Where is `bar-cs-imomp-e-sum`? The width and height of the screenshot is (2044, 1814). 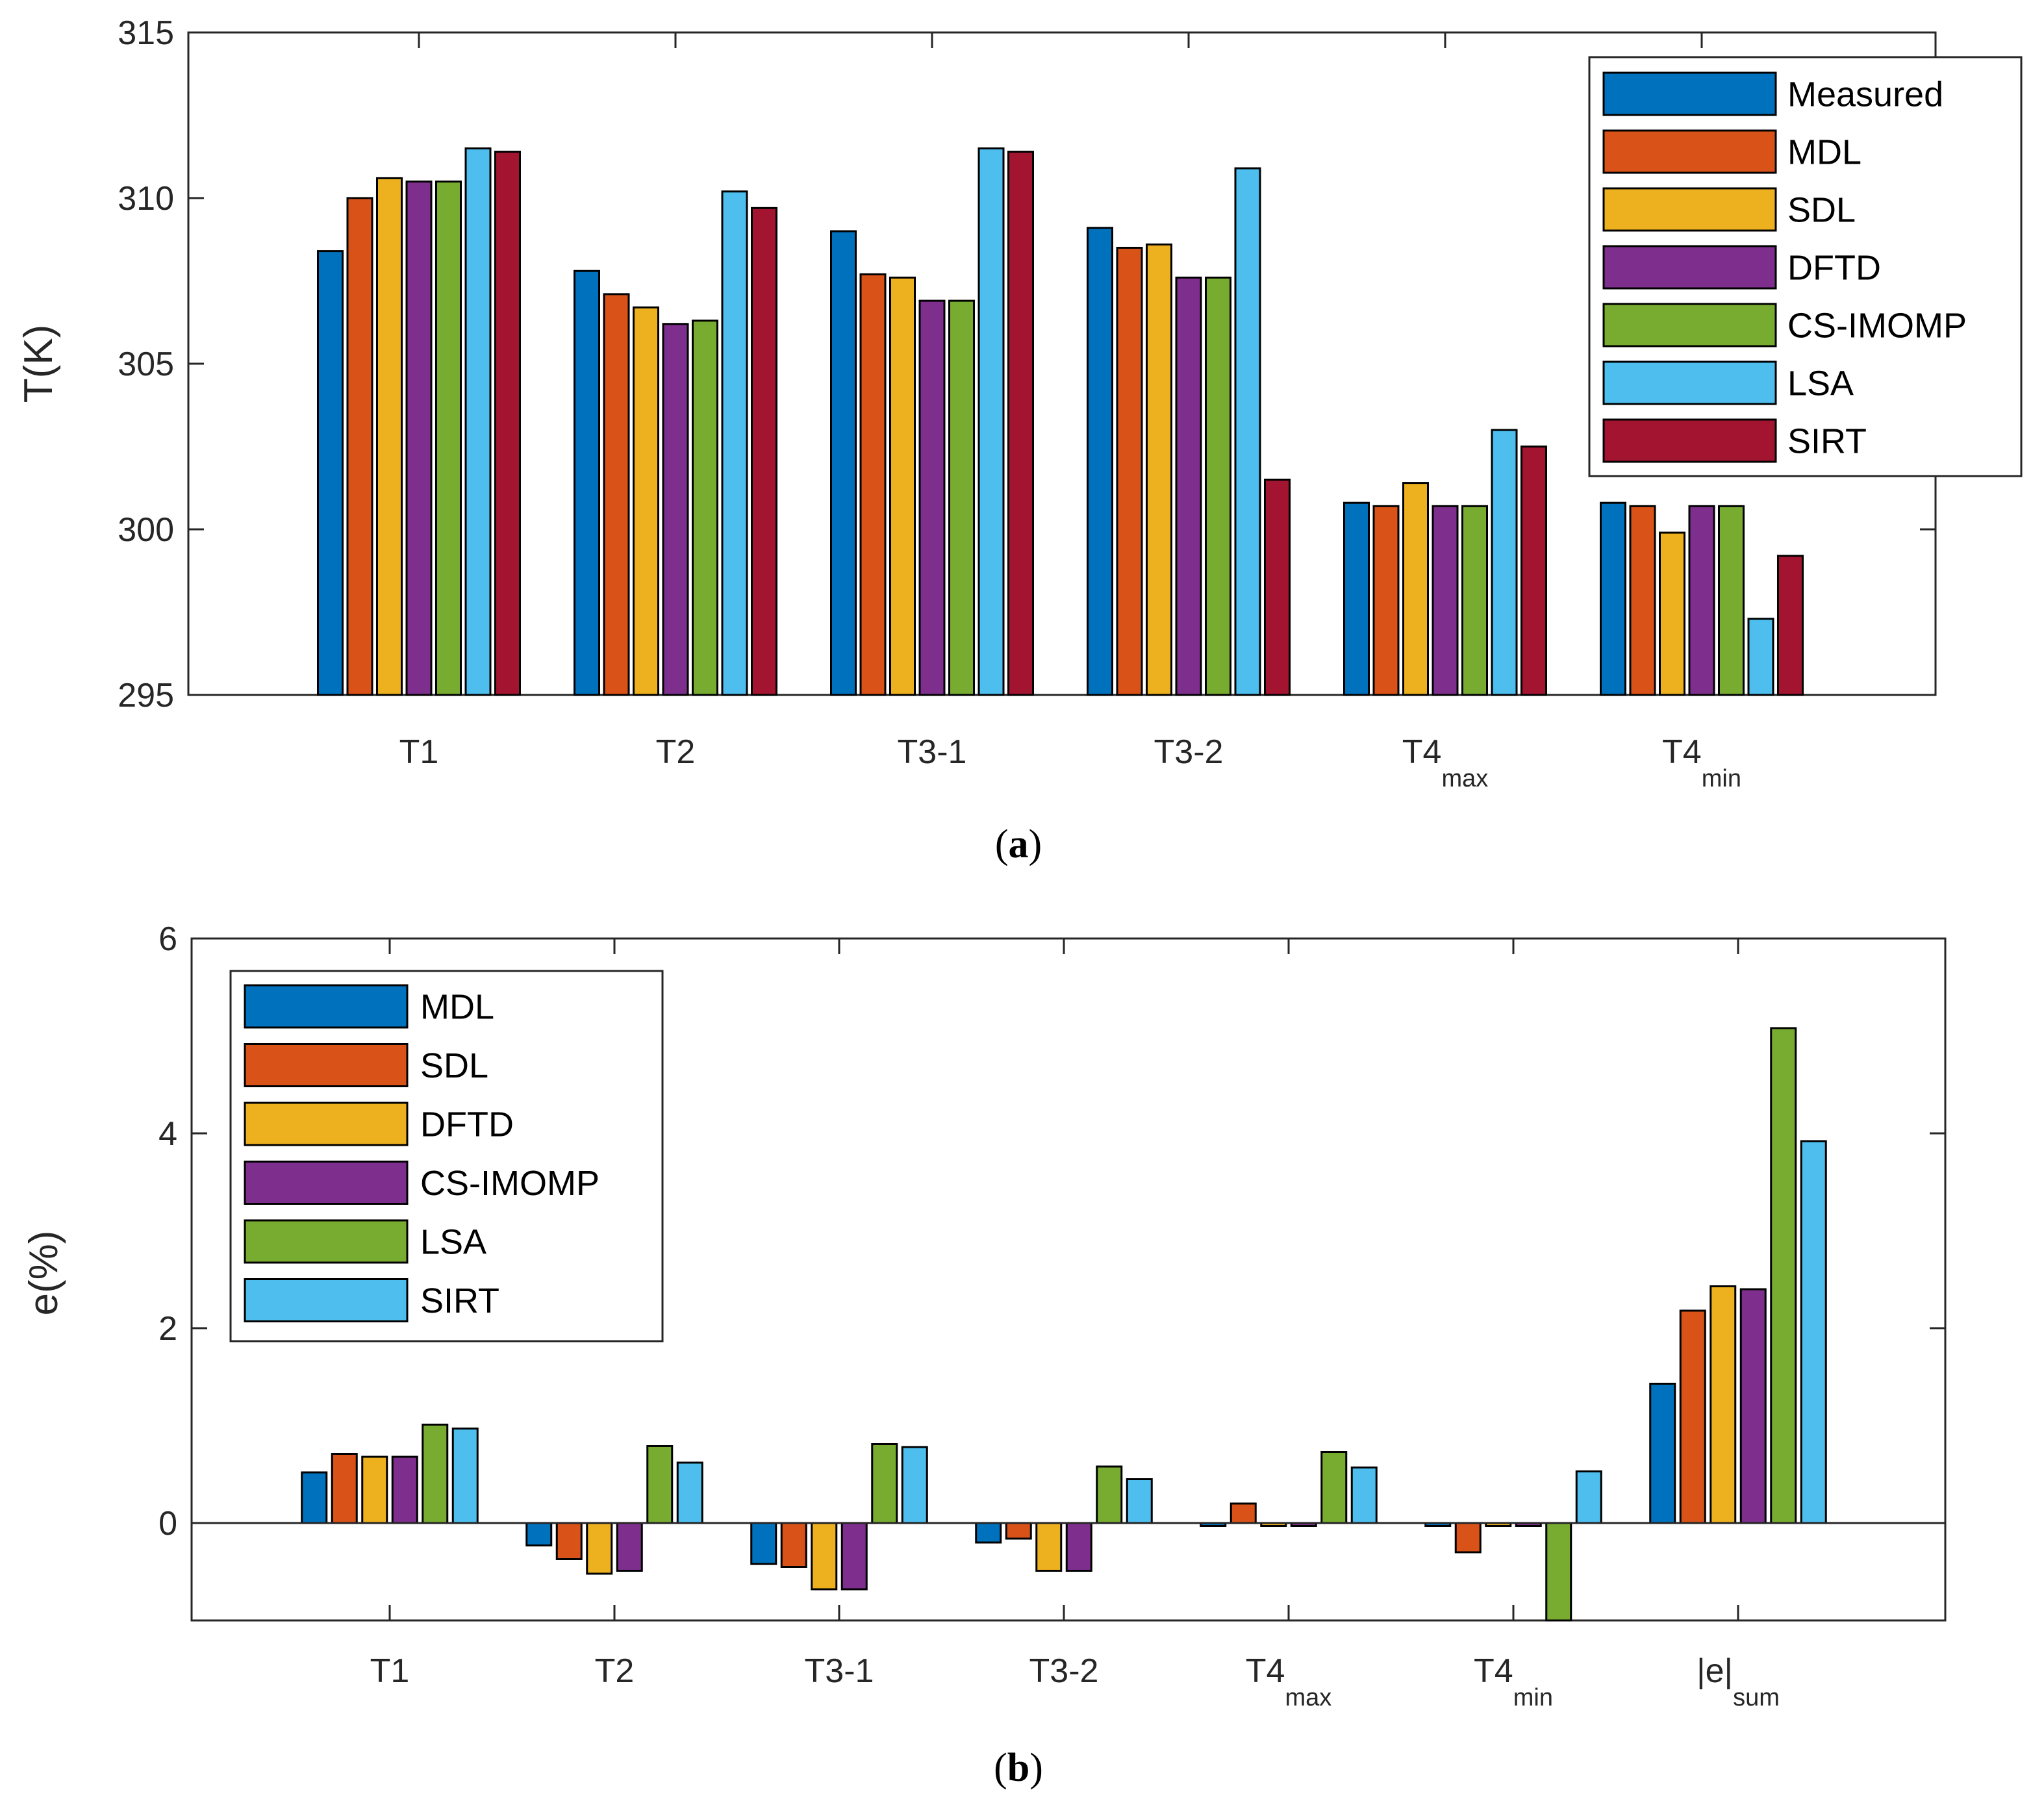 bar-cs-imomp-e-sum is located at coordinates (1753, 1406).